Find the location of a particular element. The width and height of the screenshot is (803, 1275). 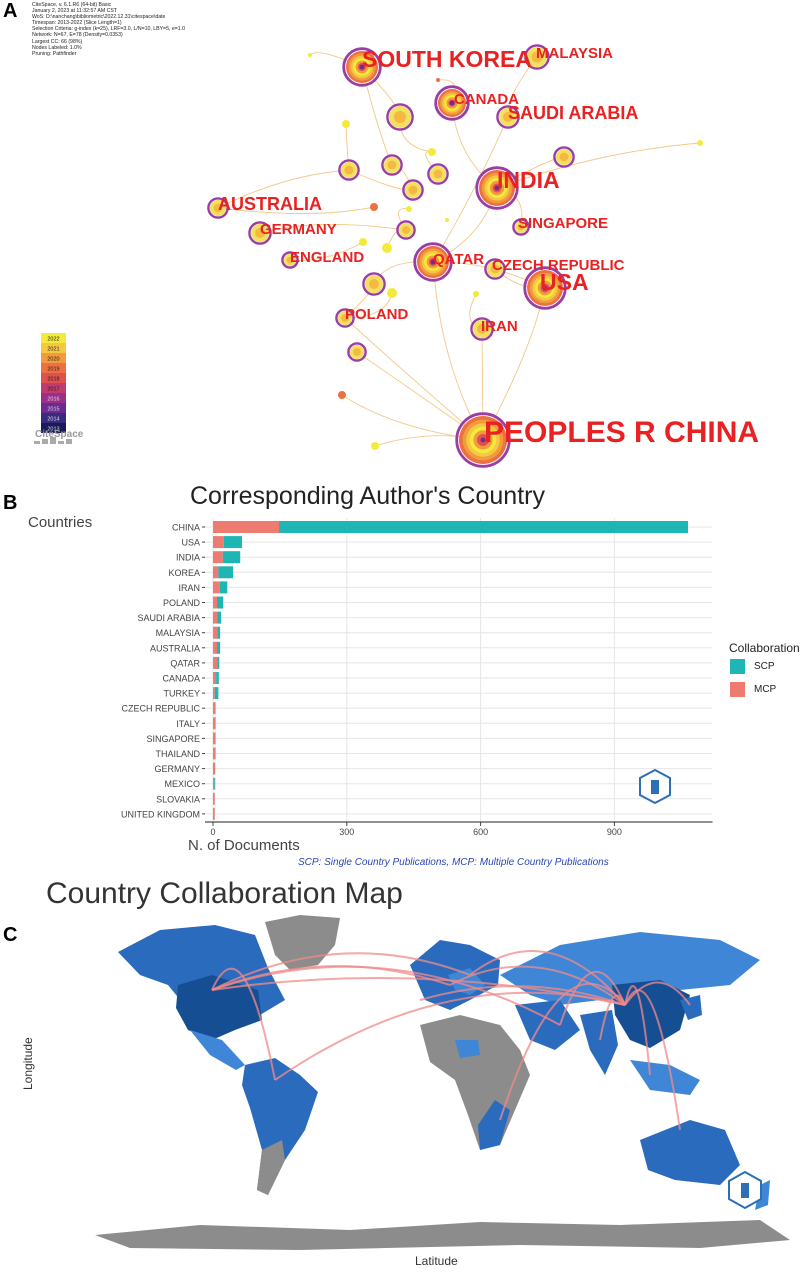

category-label: ITALY is located at coordinates (188, 724).